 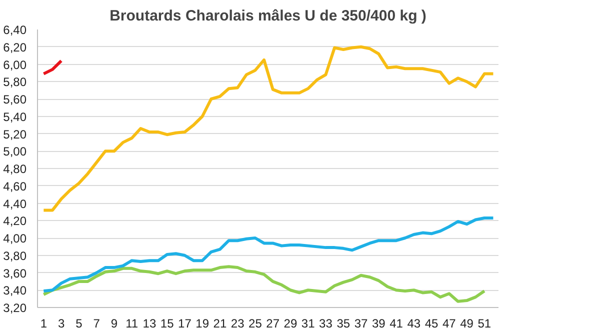 What do you see at coordinates (15, 65) in the screenshot?
I see `y-tick-label: 6,00` at bounding box center [15, 65].